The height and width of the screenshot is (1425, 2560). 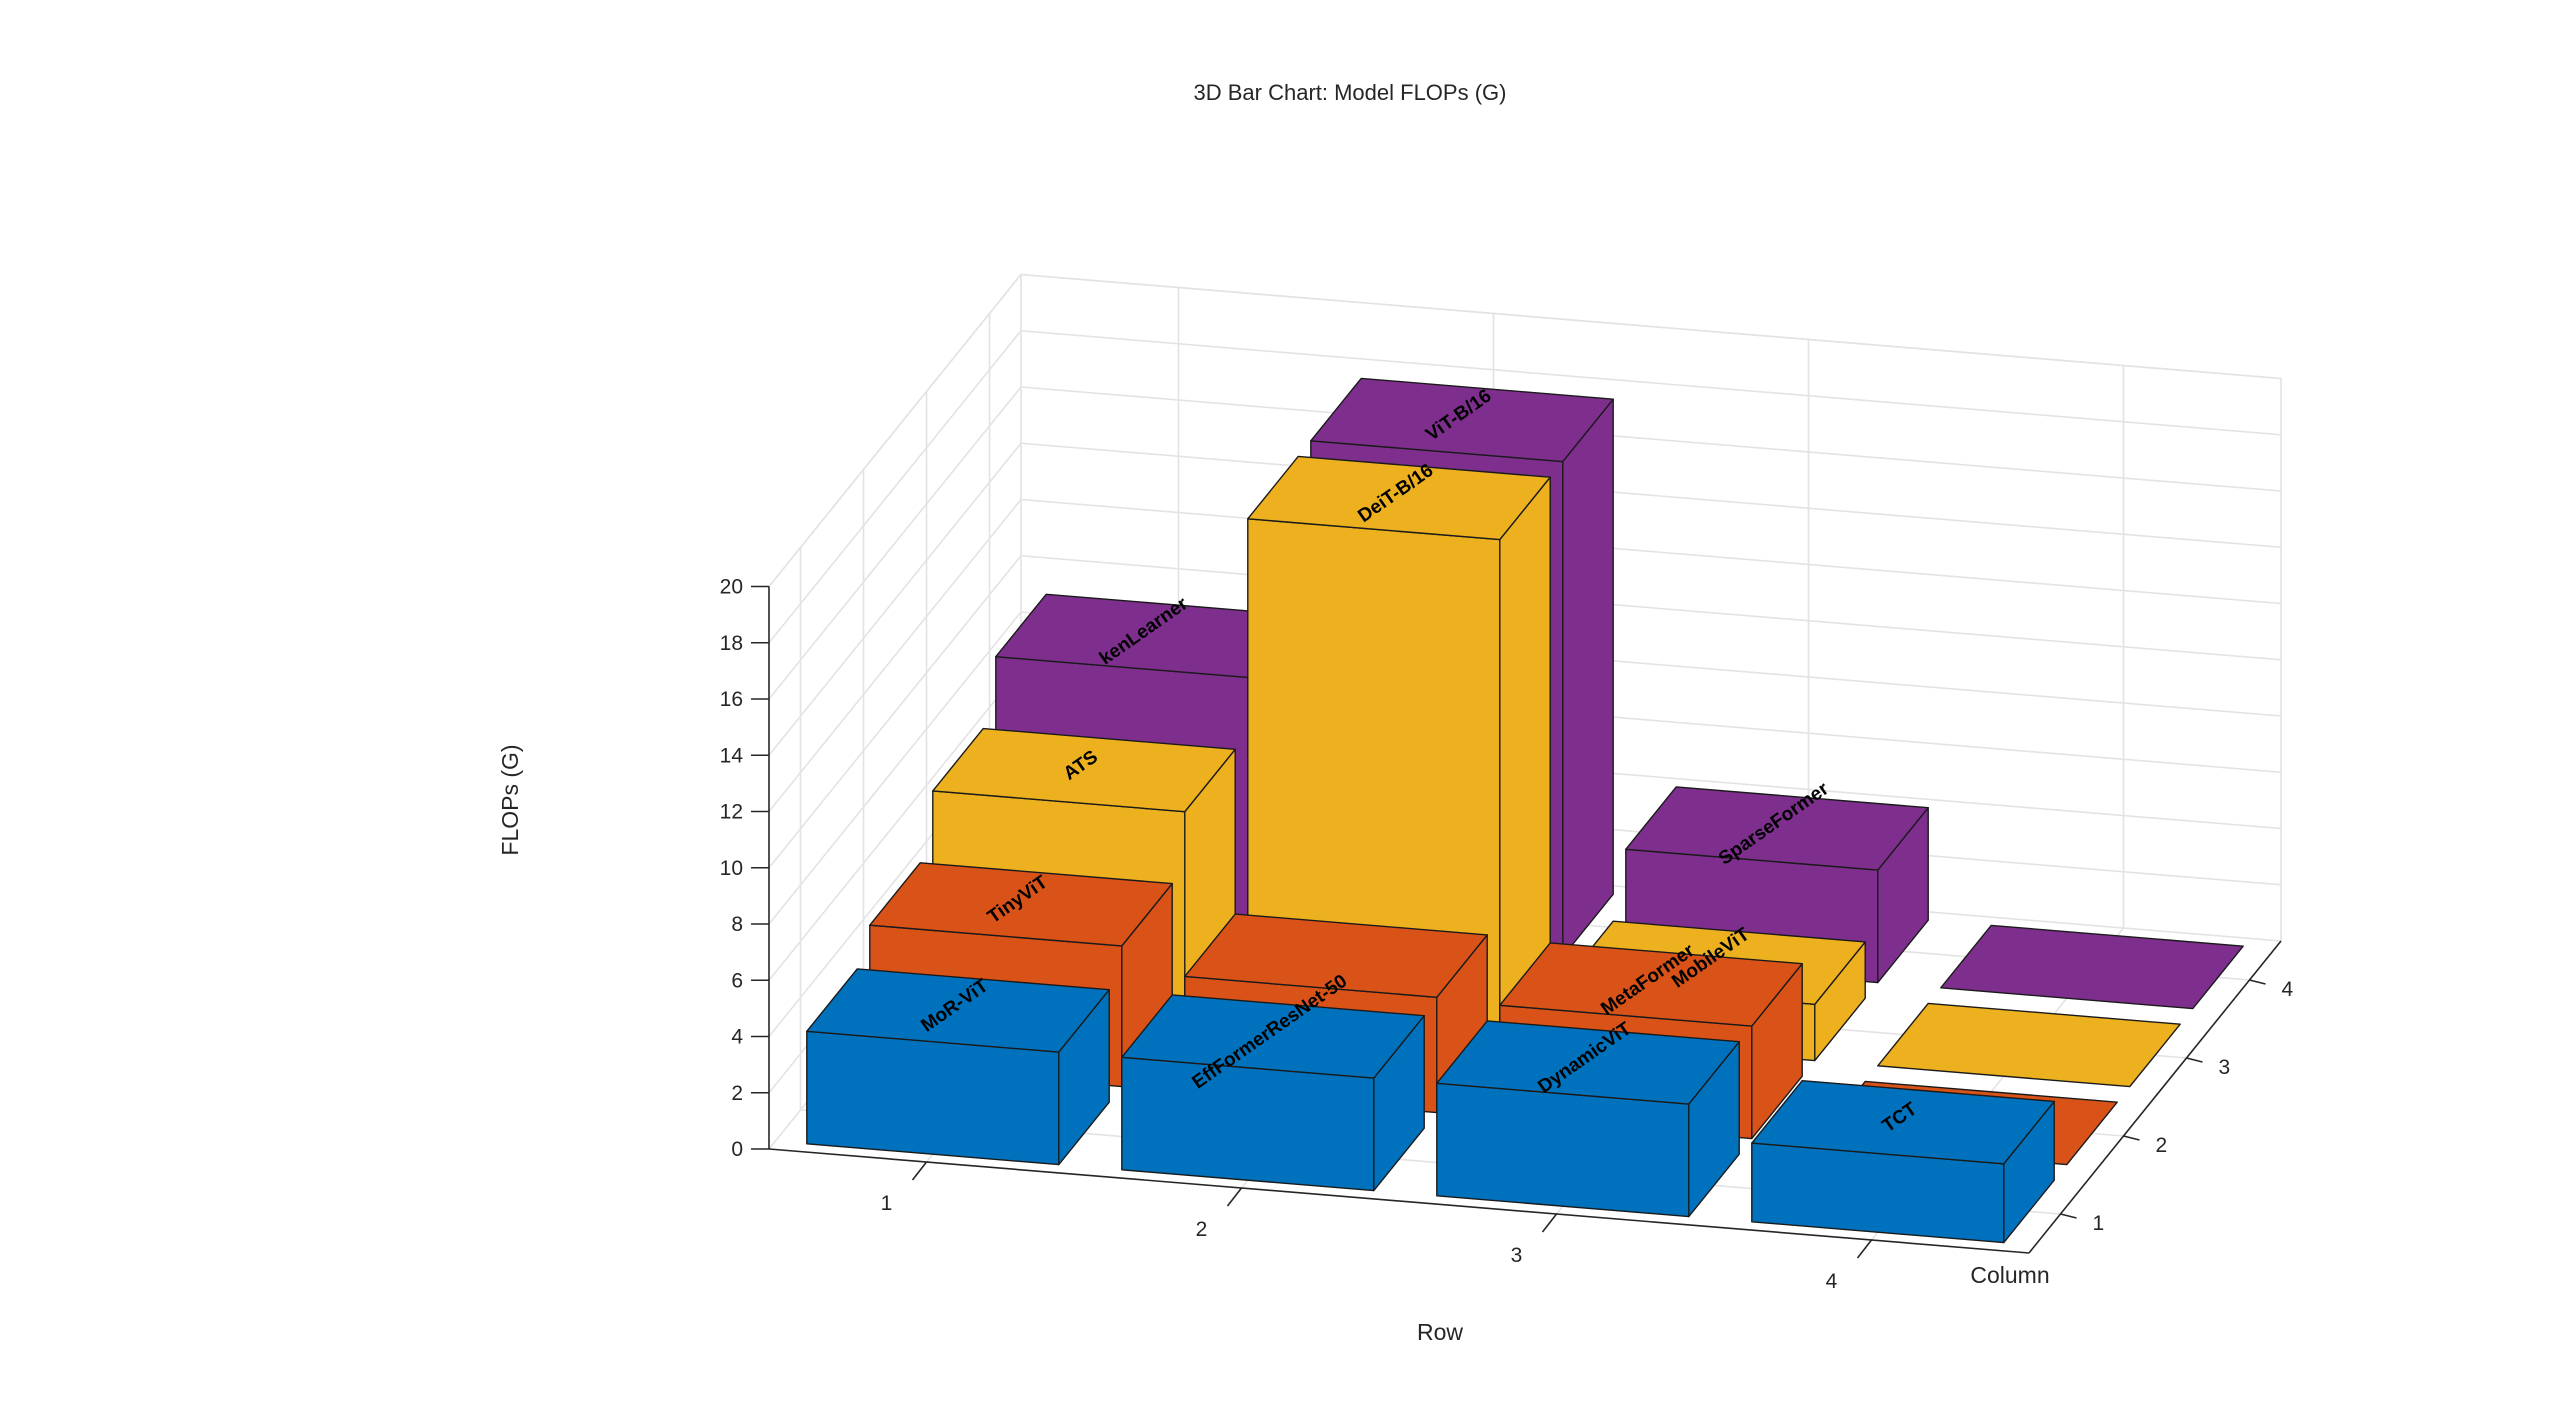 I want to click on z-tick-label: 0, so click(x=737, y=1149).